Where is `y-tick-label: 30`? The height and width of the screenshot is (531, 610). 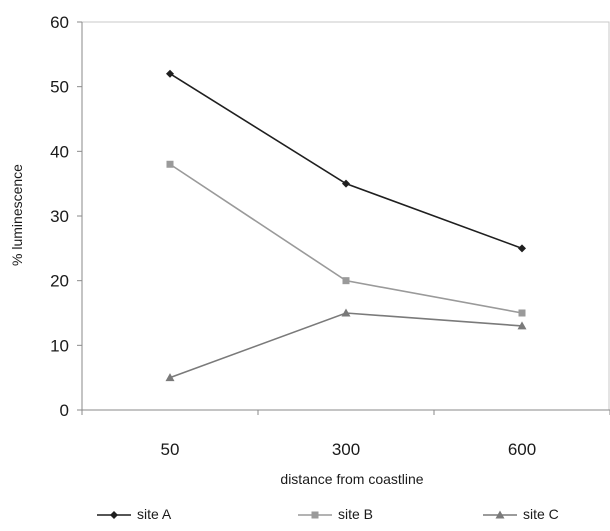 y-tick-label: 30 is located at coordinates (59, 216).